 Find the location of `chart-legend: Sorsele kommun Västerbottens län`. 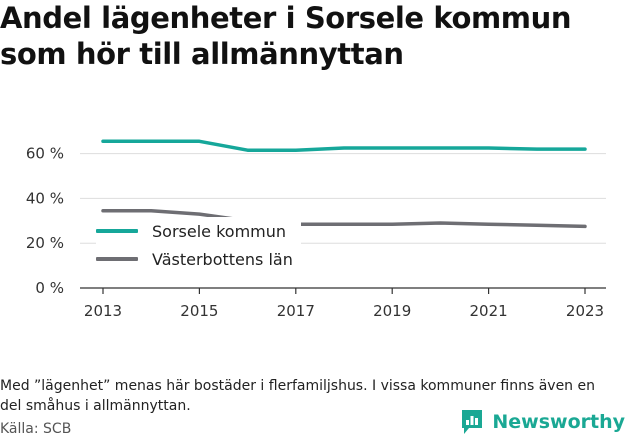

chart-legend: Sorsele kommun Västerbottens län is located at coordinates (198, 245).